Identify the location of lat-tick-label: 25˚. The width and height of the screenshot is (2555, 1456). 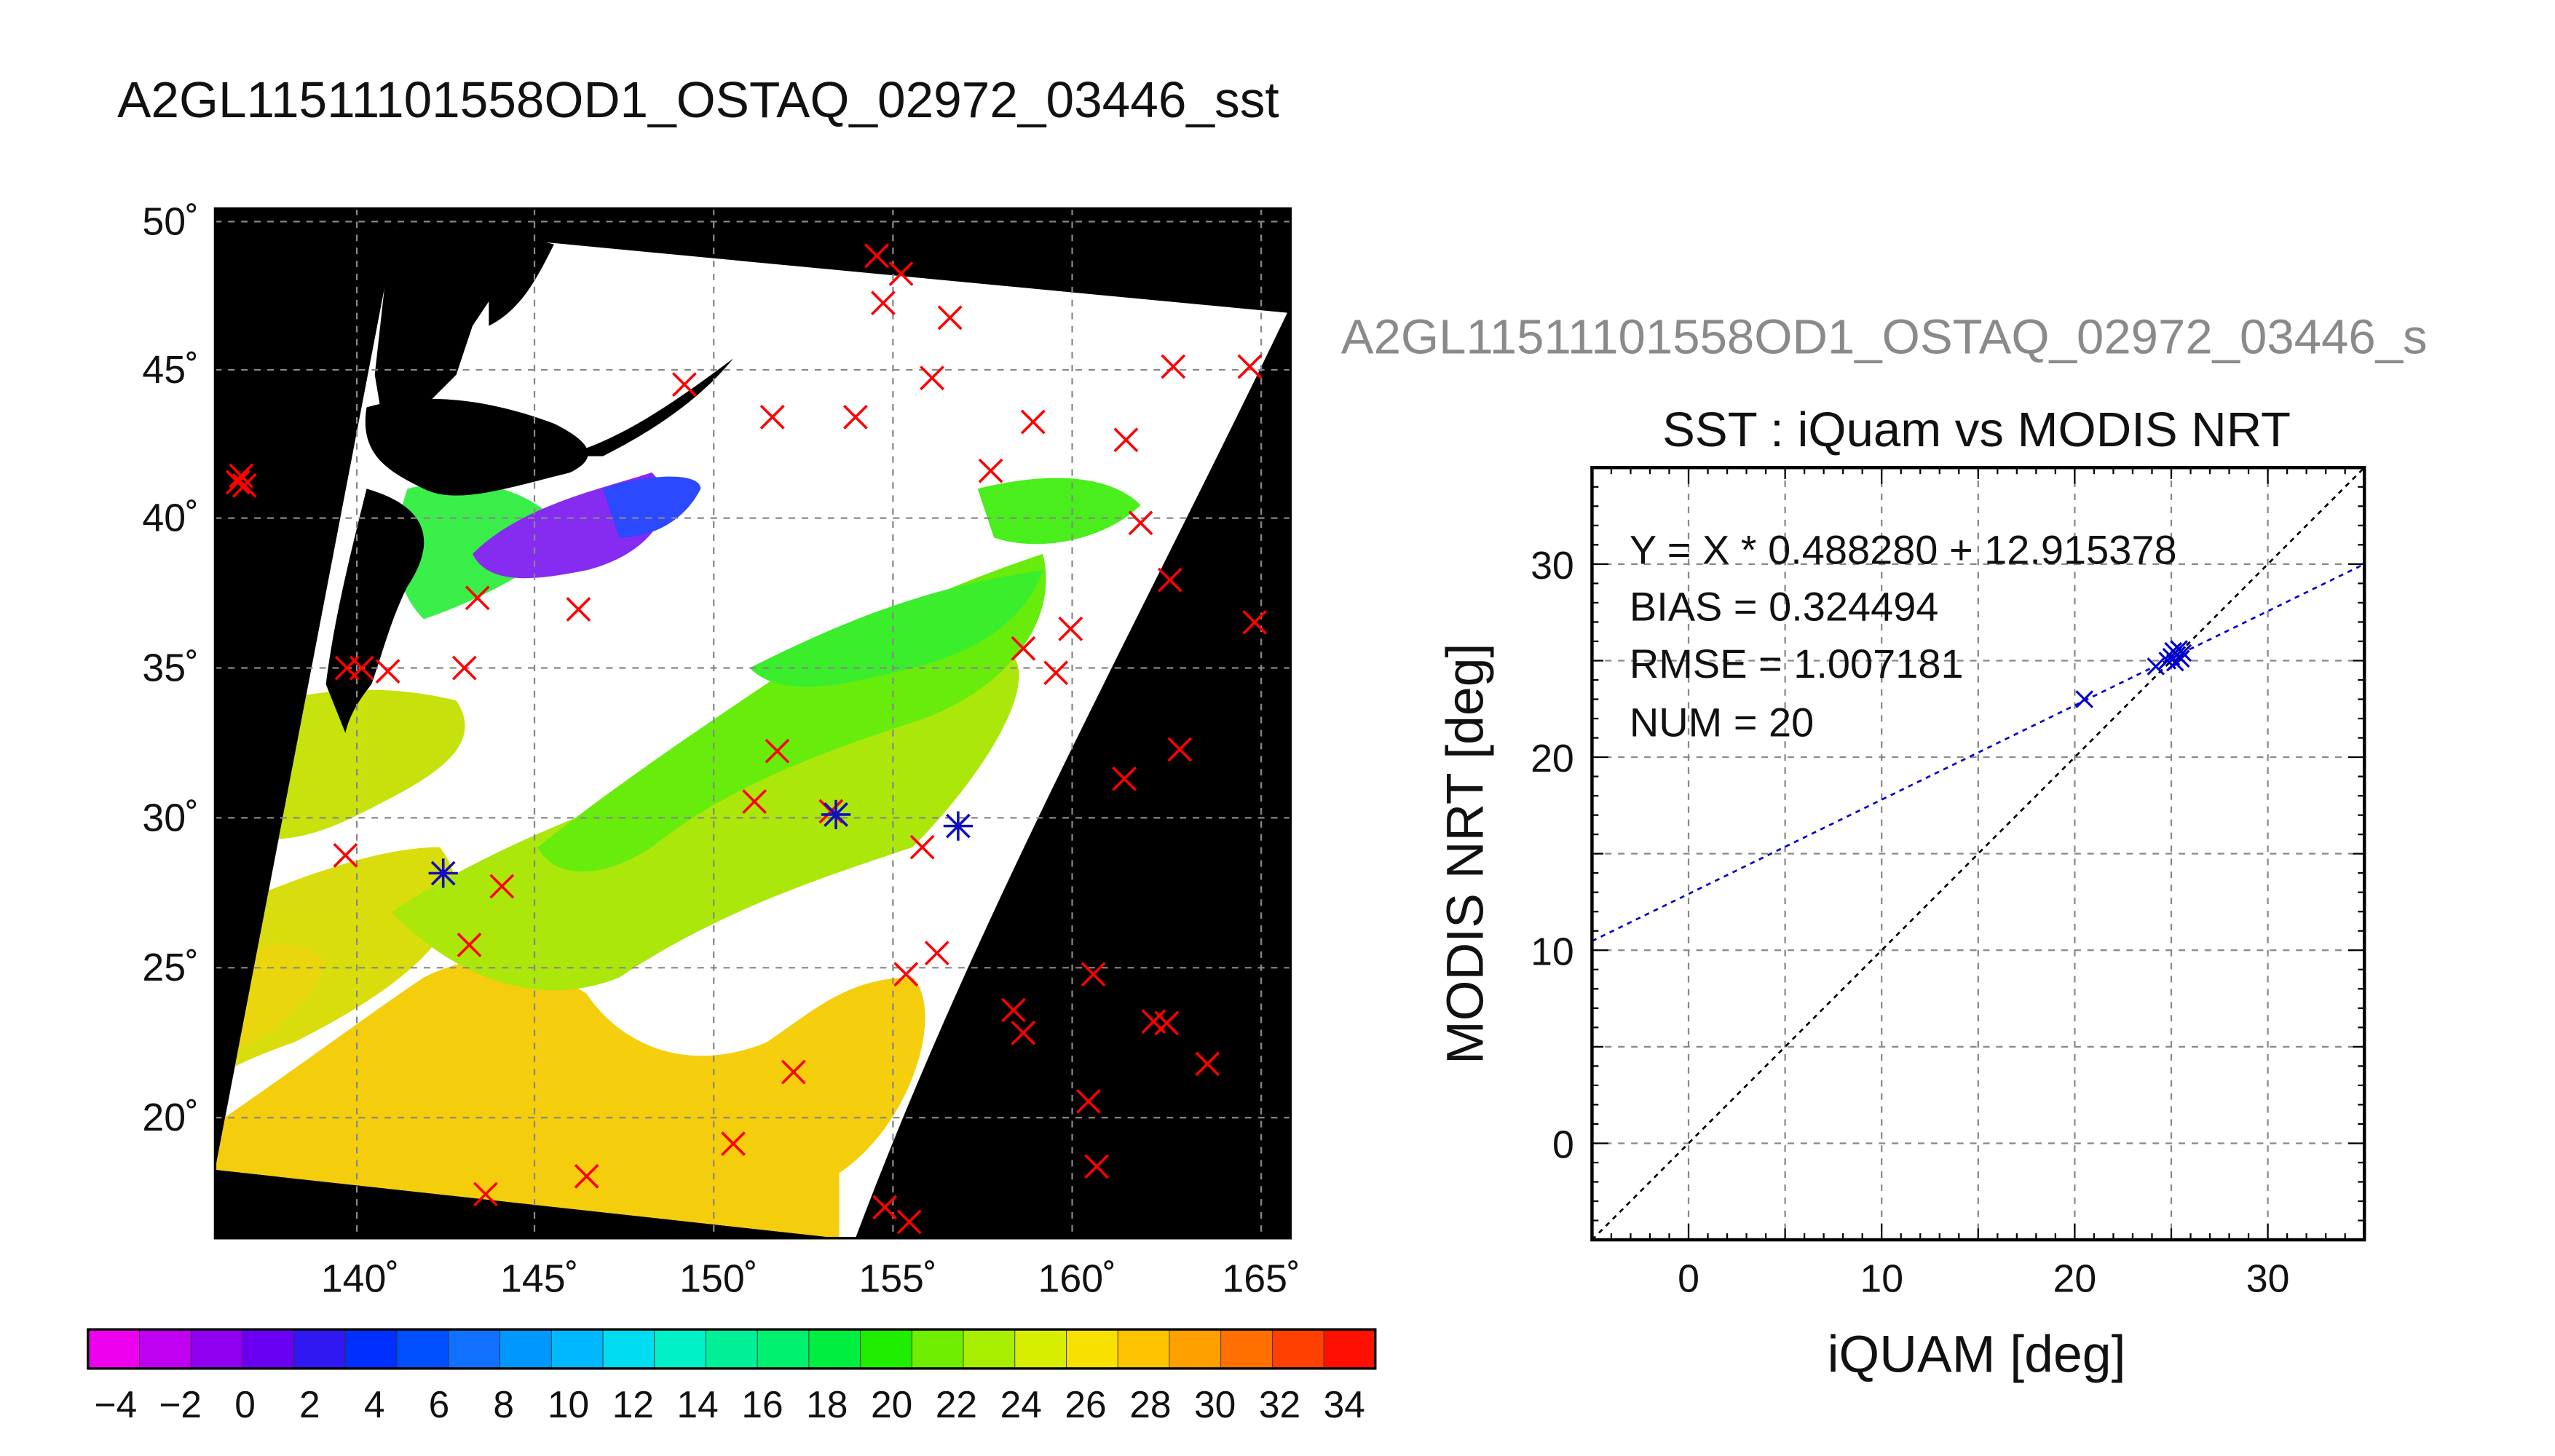
(170, 967).